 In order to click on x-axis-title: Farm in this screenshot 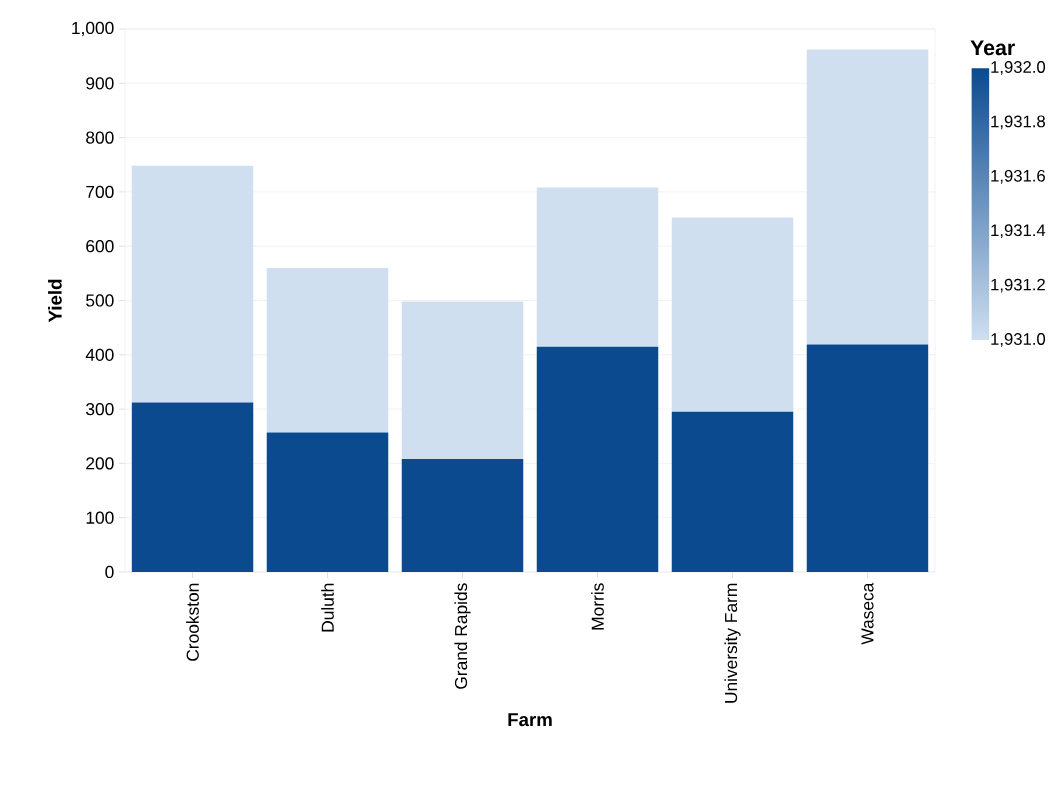, I will do `click(530, 720)`.